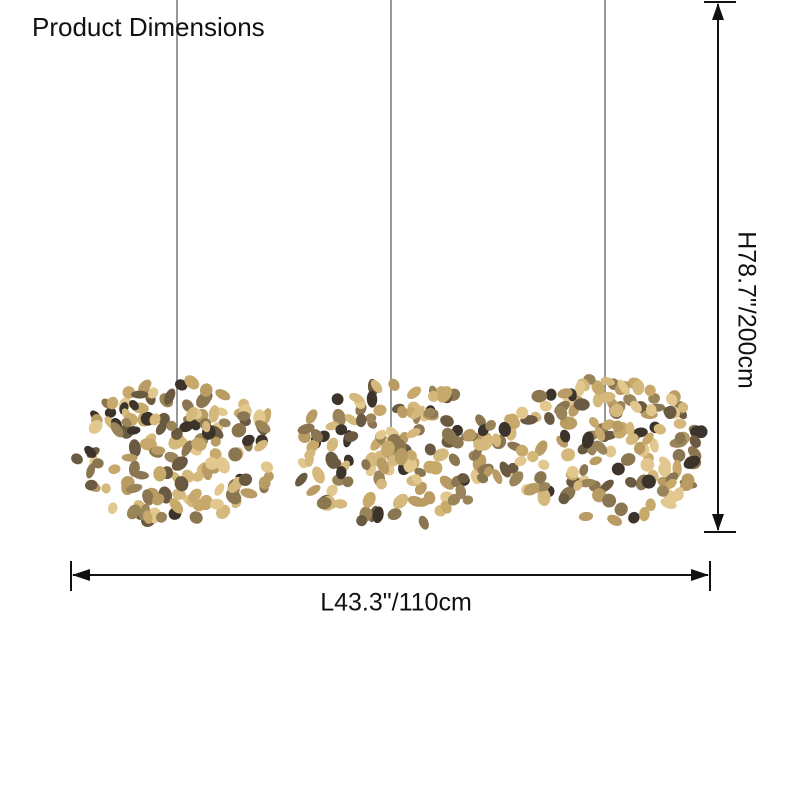  Describe the element at coordinates (81, 575) in the screenshot. I see `arrow-head` at that location.